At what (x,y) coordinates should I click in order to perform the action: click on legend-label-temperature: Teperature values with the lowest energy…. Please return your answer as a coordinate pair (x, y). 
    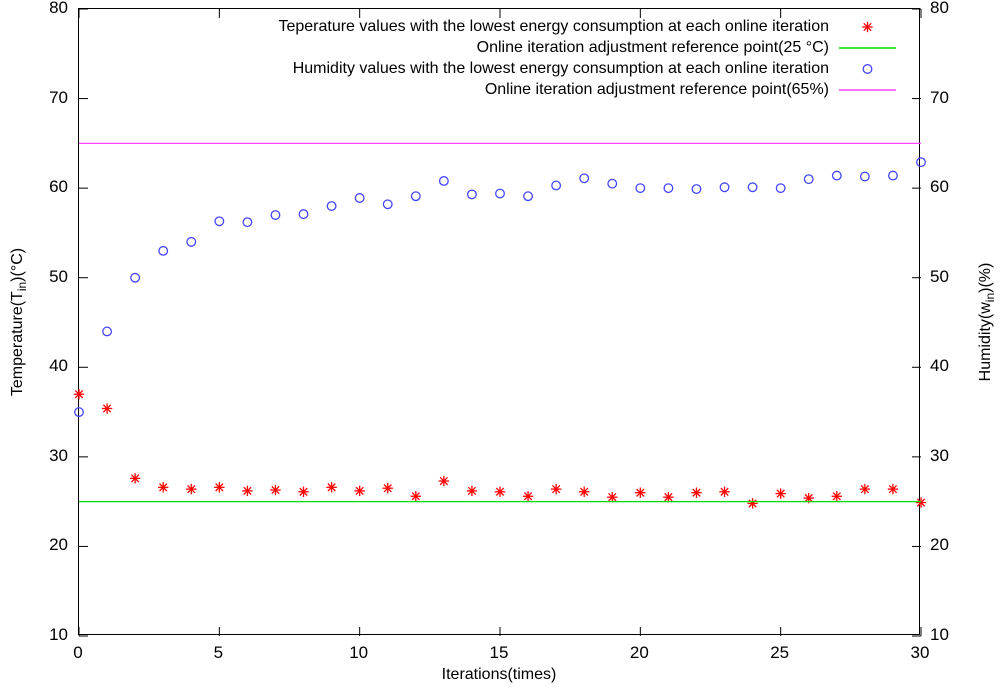
    Looking at the image, I should click on (553, 26).